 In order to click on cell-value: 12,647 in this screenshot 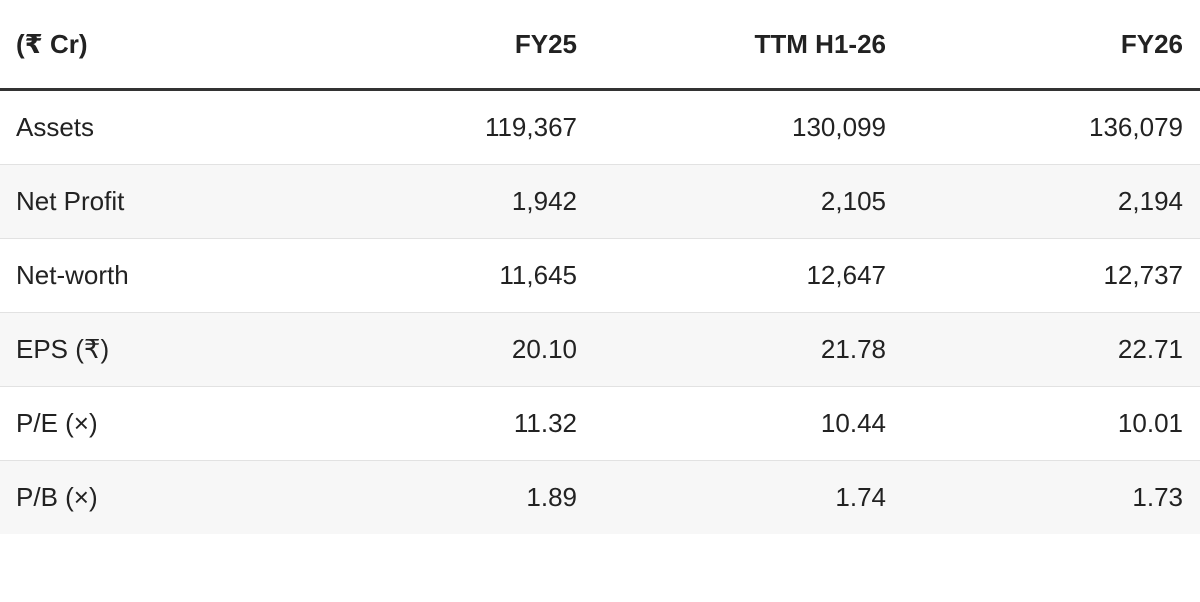, I will do `click(747, 275)`.